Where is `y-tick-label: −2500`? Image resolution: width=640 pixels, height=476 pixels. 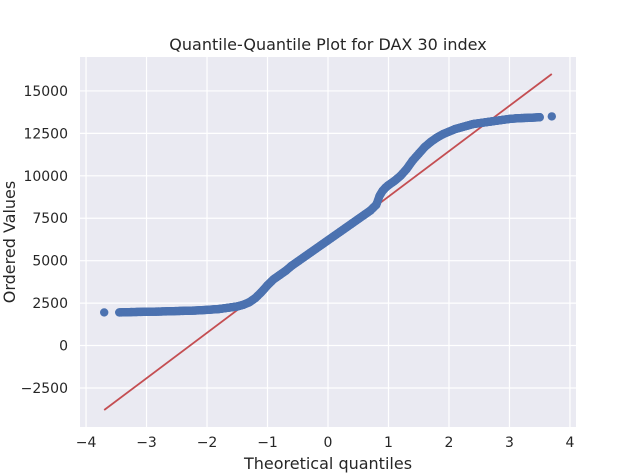 y-tick-label: −2500 is located at coordinates (44, 389).